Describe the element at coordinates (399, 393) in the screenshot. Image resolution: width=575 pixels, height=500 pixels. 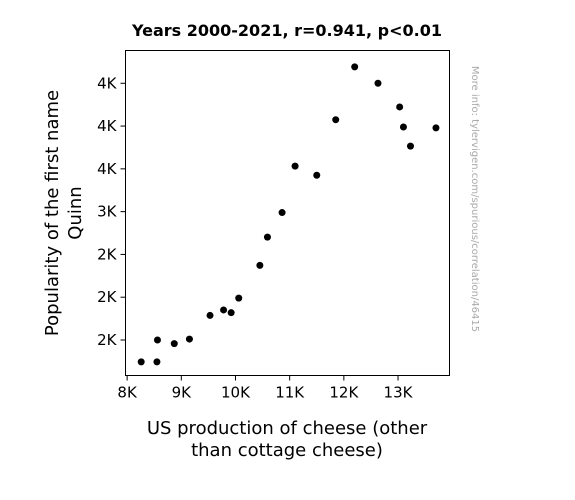
I see `x-tick-label: 13K` at that location.